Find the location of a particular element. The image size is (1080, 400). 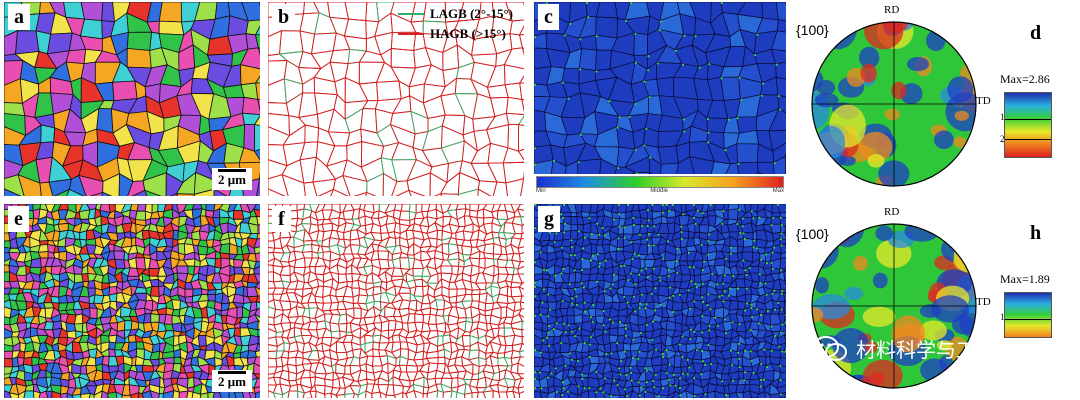

kam-min-label: Min is located at coordinates (541, 191).